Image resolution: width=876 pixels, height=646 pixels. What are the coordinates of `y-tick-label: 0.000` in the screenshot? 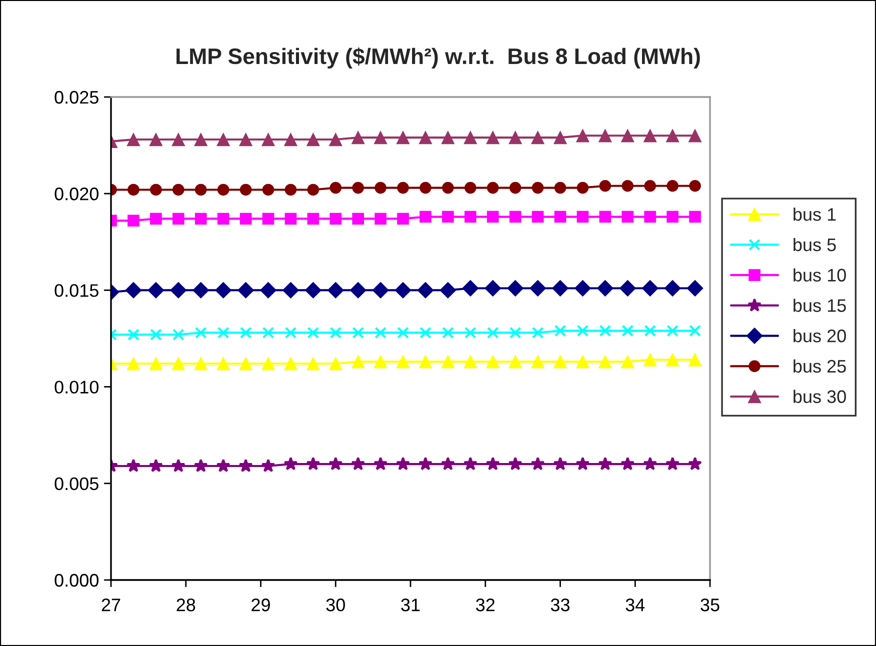 It's located at (76, 580).